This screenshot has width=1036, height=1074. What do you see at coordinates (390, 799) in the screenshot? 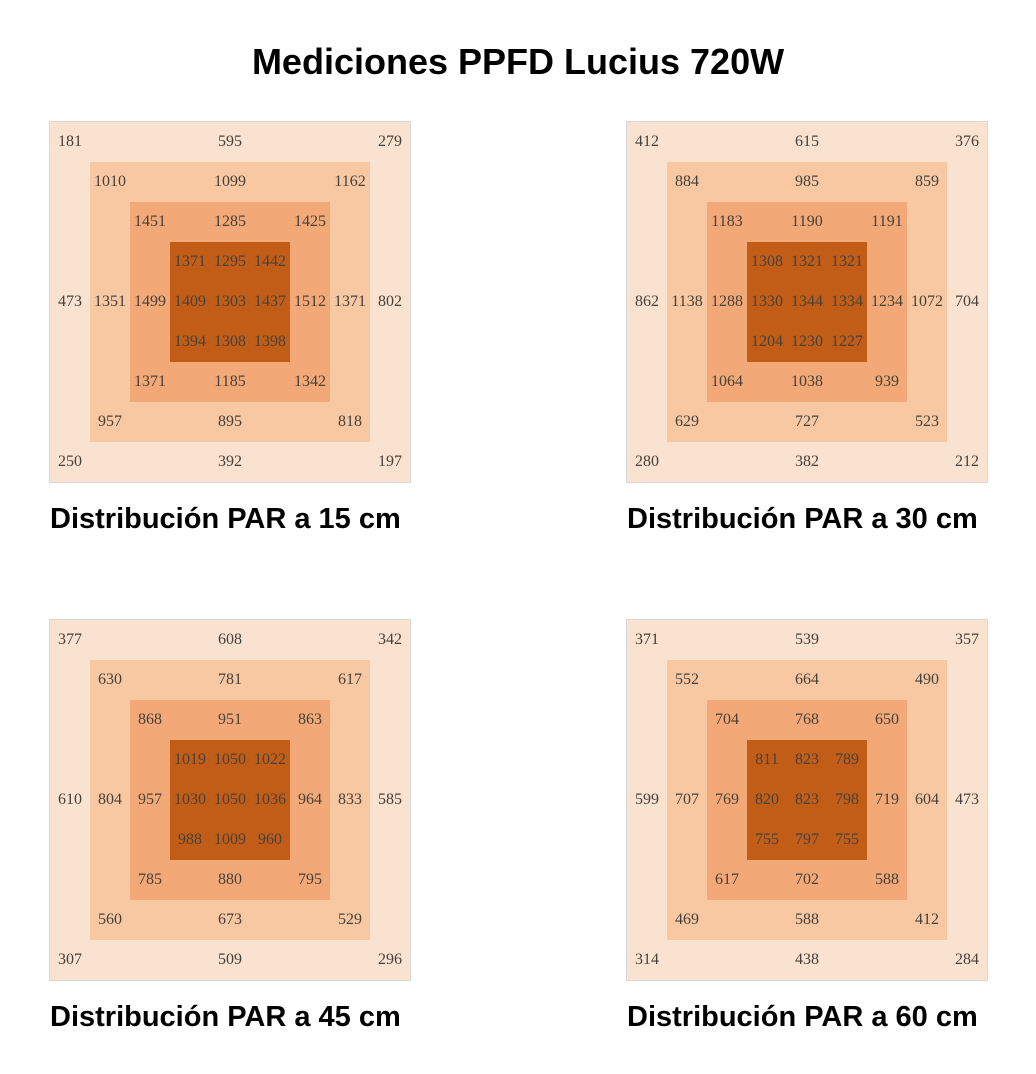
I see `ppfd-value: 585` at bounding box center [390, 799].